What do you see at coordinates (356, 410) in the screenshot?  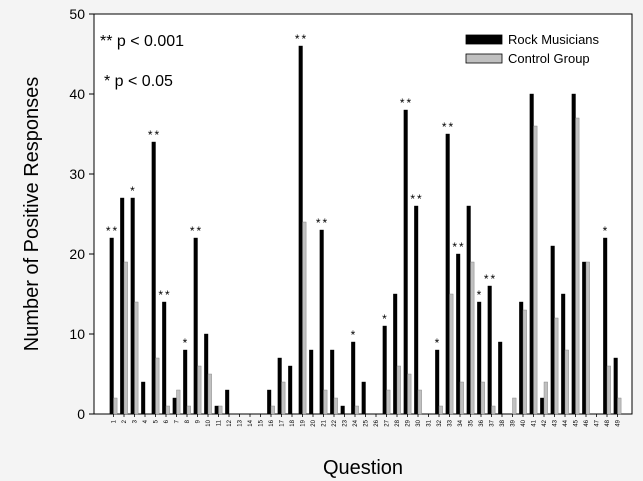 I see `bar-control-q24` at bounding box center [356, 410].